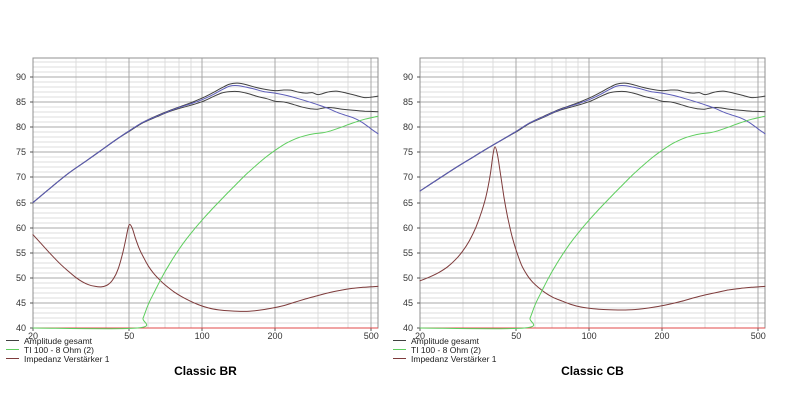 The height and width of the screenshot is (417, 800). Describe the element at coordinates (592, 141) in the screenshot. I see `series-amplitude-lower` at that location.